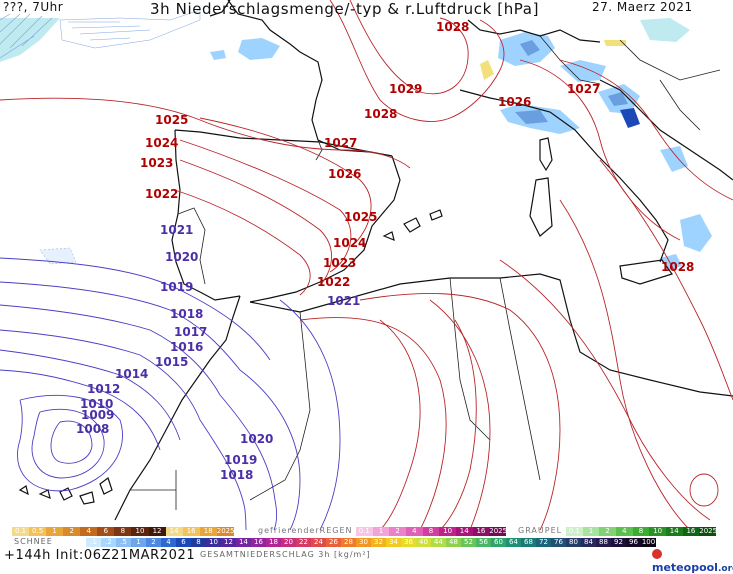  What do you see at coordinates (303, 542) in the screenshot?
I see `legend-step: 22` at bounding box center [303, 542].